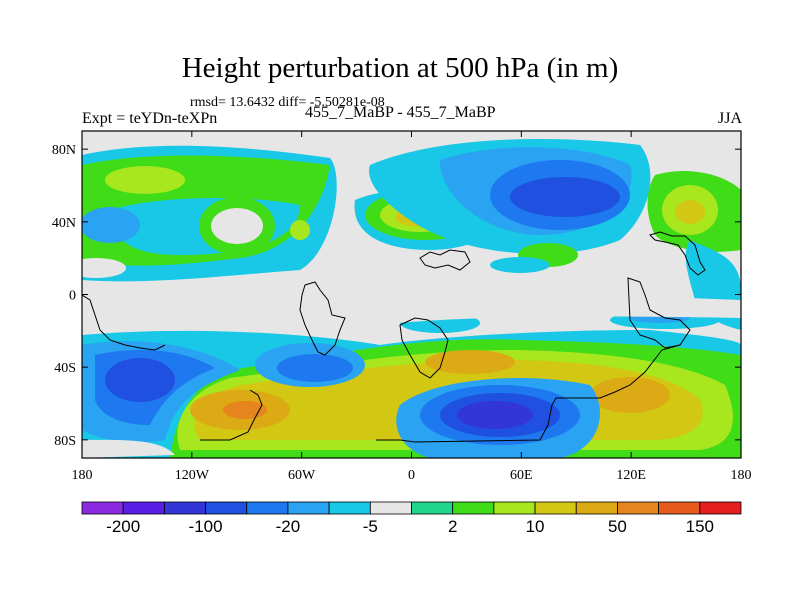 Image resolution: width=800 pixels, height=600 pixels. I want to click on x-tick-label: 0, so click(411, 475).